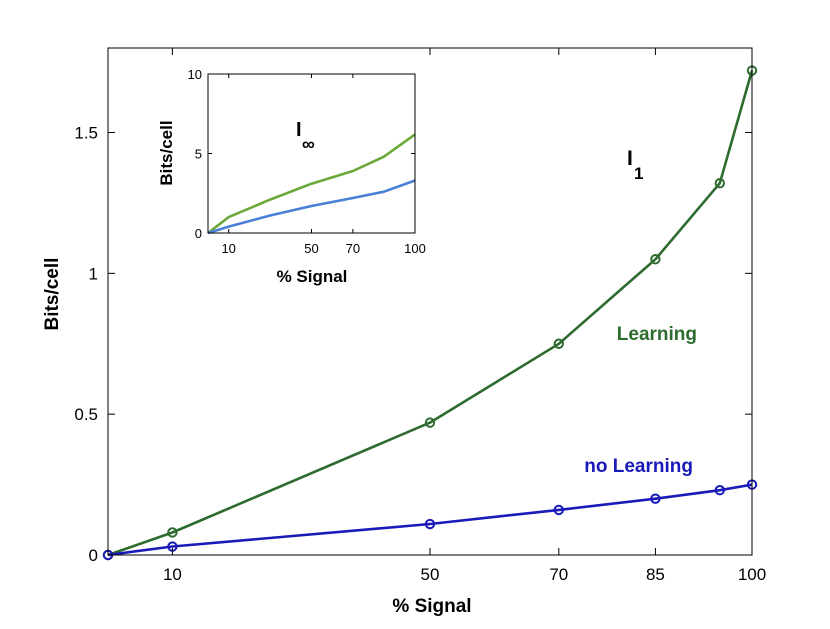 This screenshot has width=830, height=629. What do you see at coordinates (172, 574) in the screenshot?
I see `main-x-tick-label-0: 10` at bounding box center [172, 574].